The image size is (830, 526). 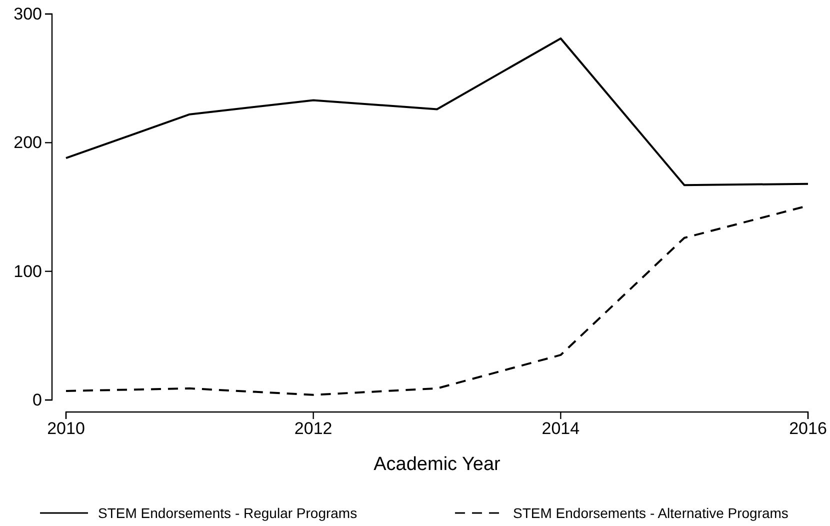 I want to click on x-tick-label: 2012, so click(x=313, y=428).